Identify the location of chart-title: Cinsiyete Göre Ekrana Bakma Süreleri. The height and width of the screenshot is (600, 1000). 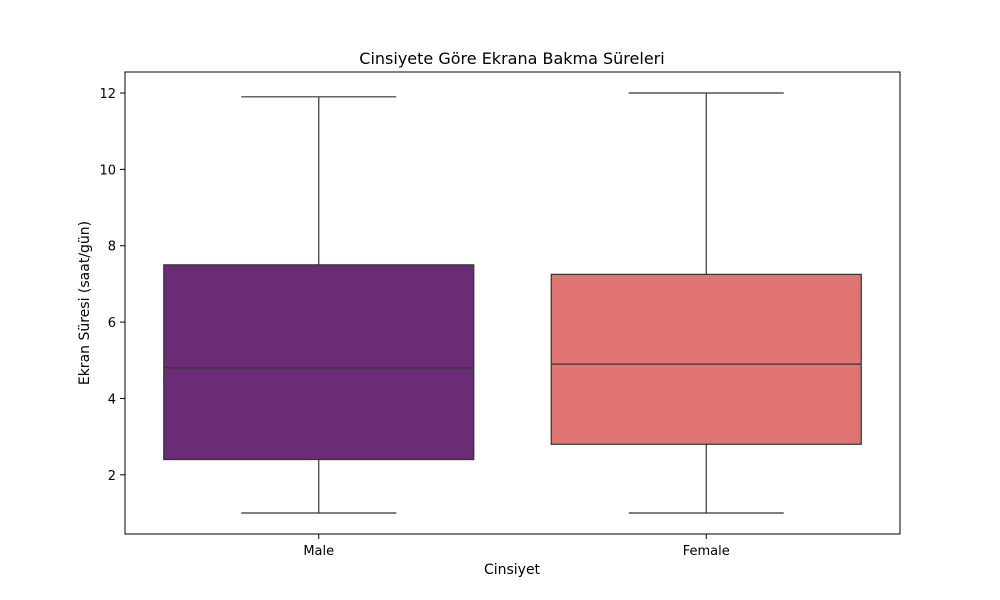
(511, 58).